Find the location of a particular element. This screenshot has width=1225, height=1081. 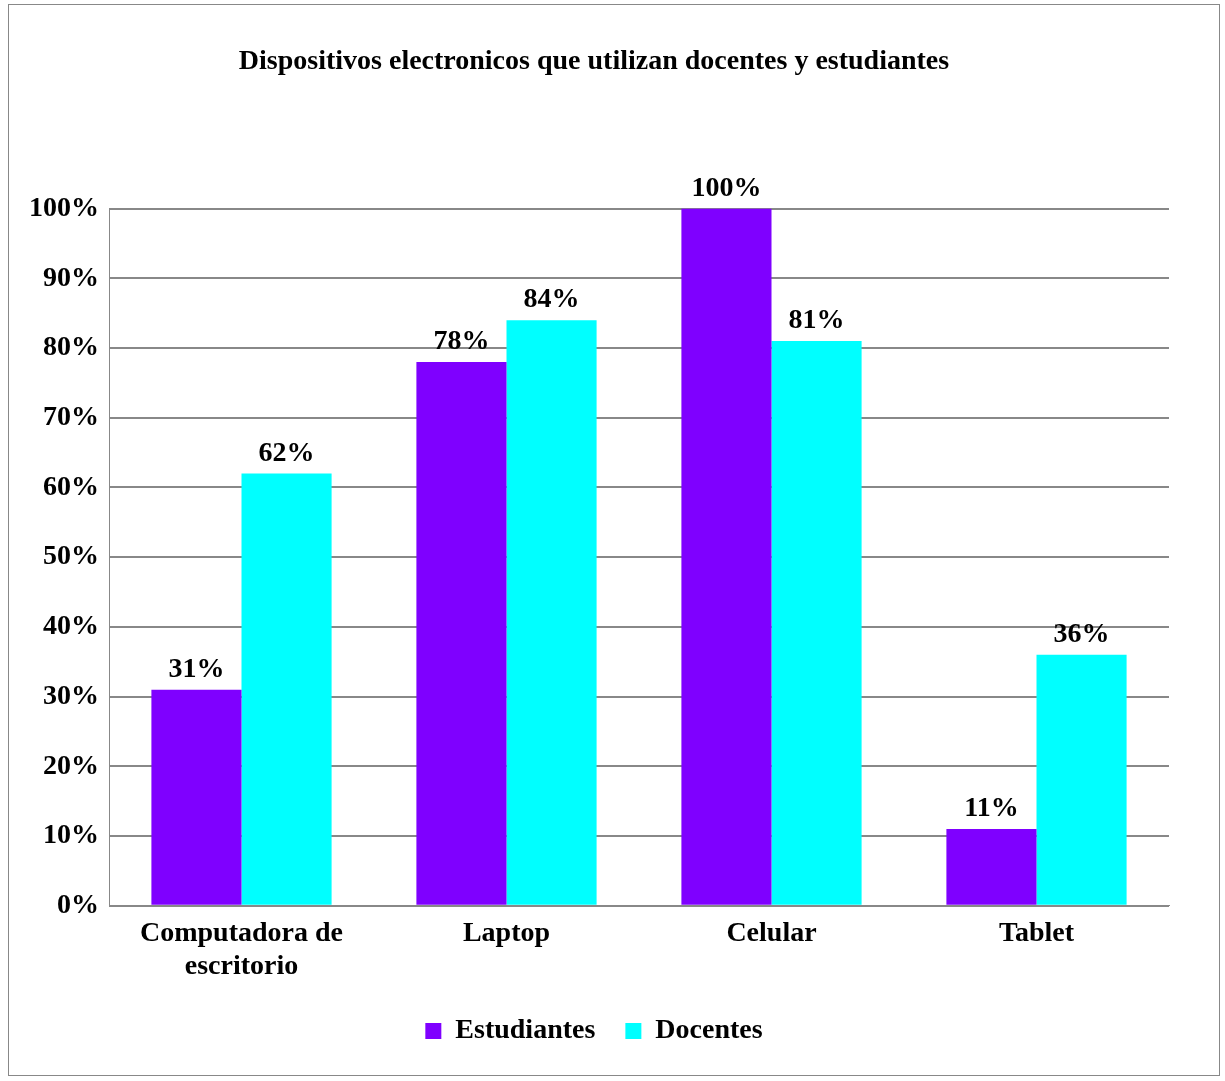

y-tick-label: 90% is located at coordinates (71, 276).